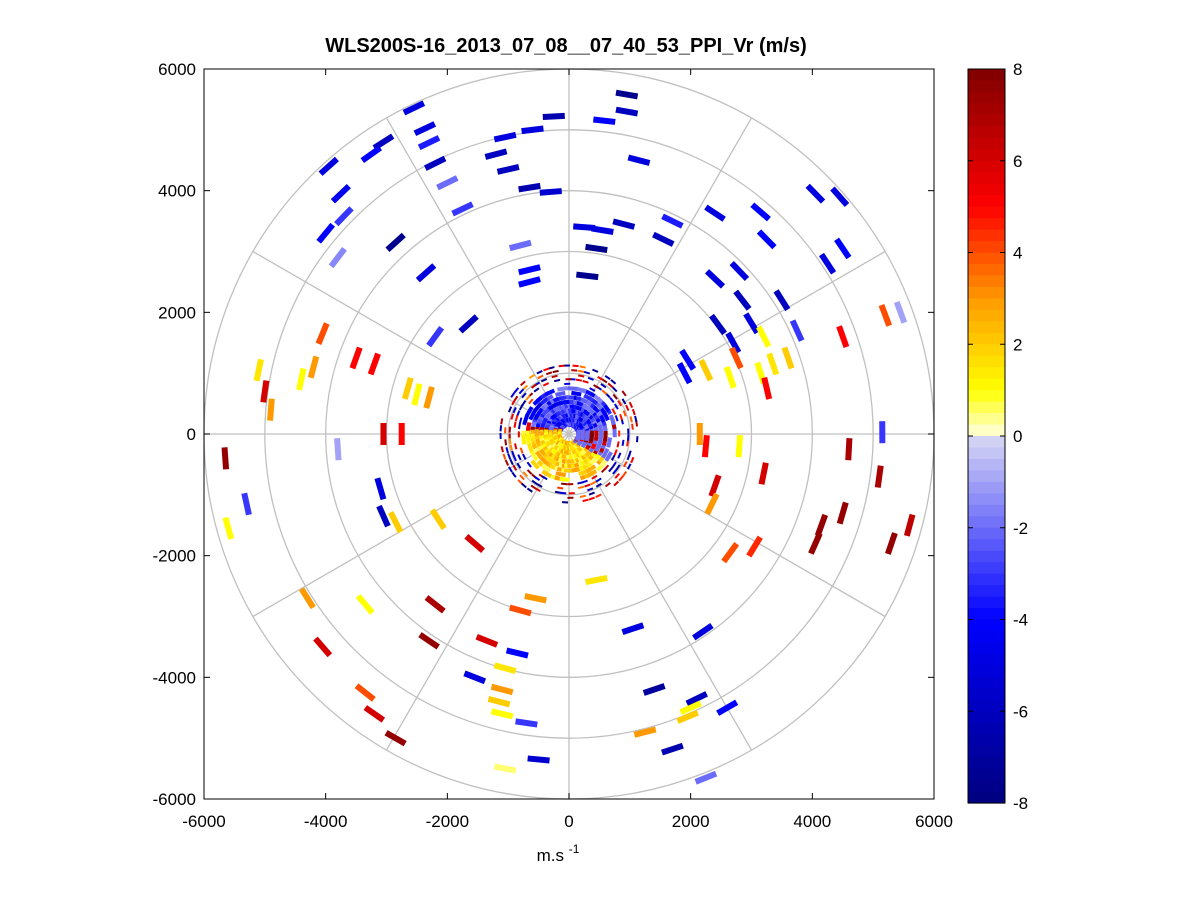 This screenshot has height=901, width=1201. I want to click on colorbar-tick-label: 4, so click(1017, 253).